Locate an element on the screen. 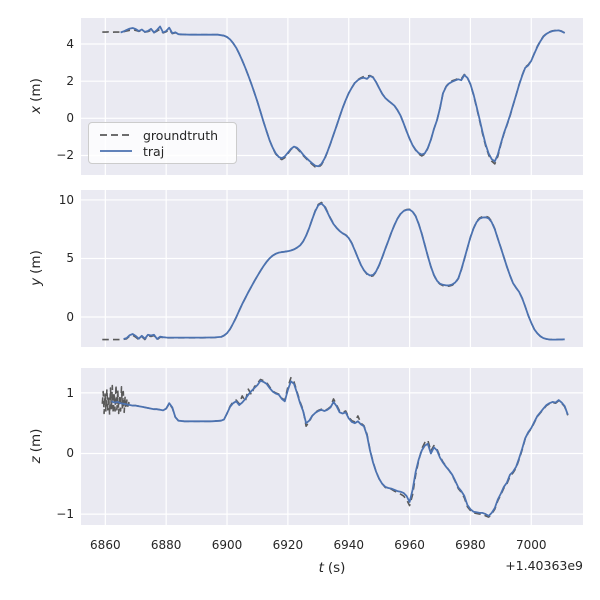  legend-label: traj is located at coordinates (154, 151).